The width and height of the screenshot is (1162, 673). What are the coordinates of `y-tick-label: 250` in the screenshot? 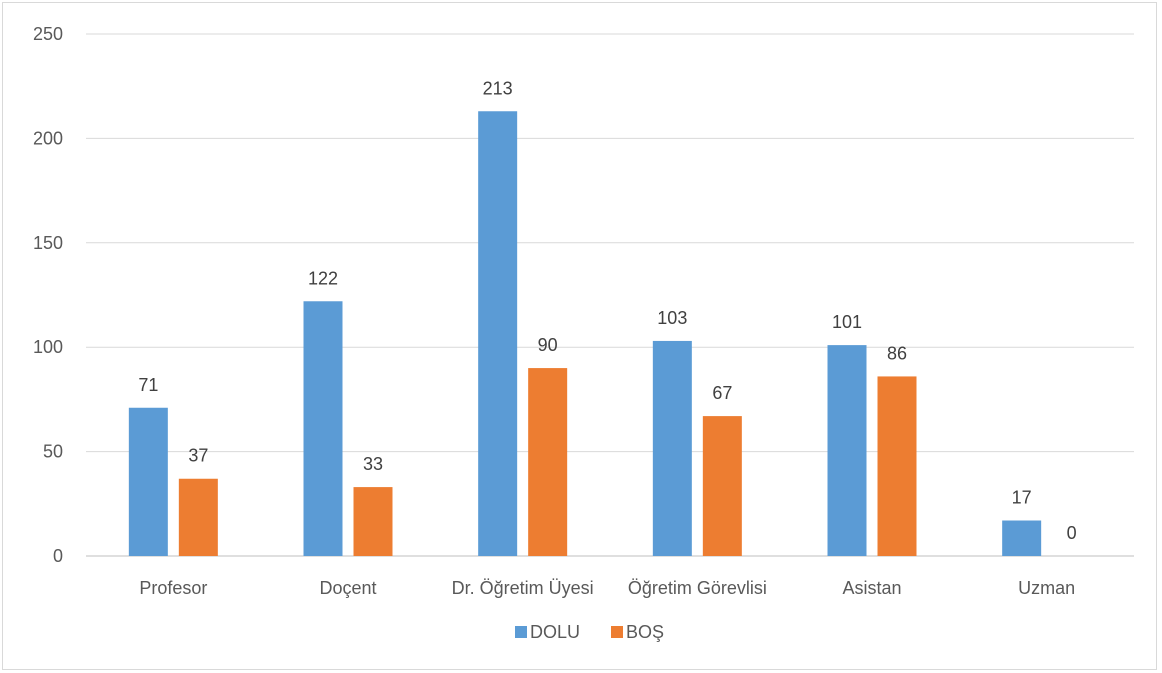 It's located at (48, 34).